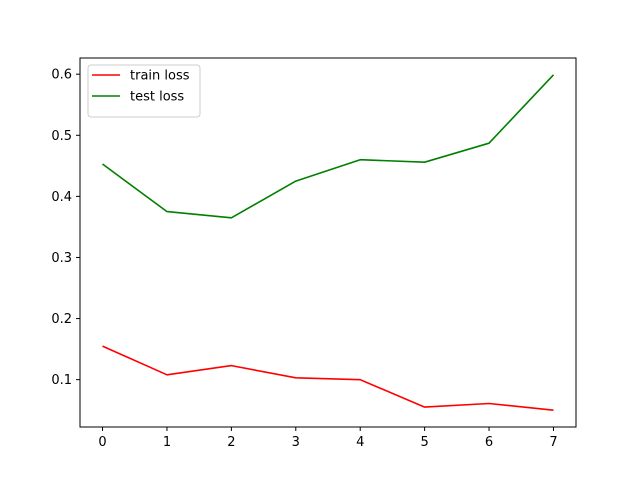  I want to click on x-tick-label: 7, so click(553, 442).